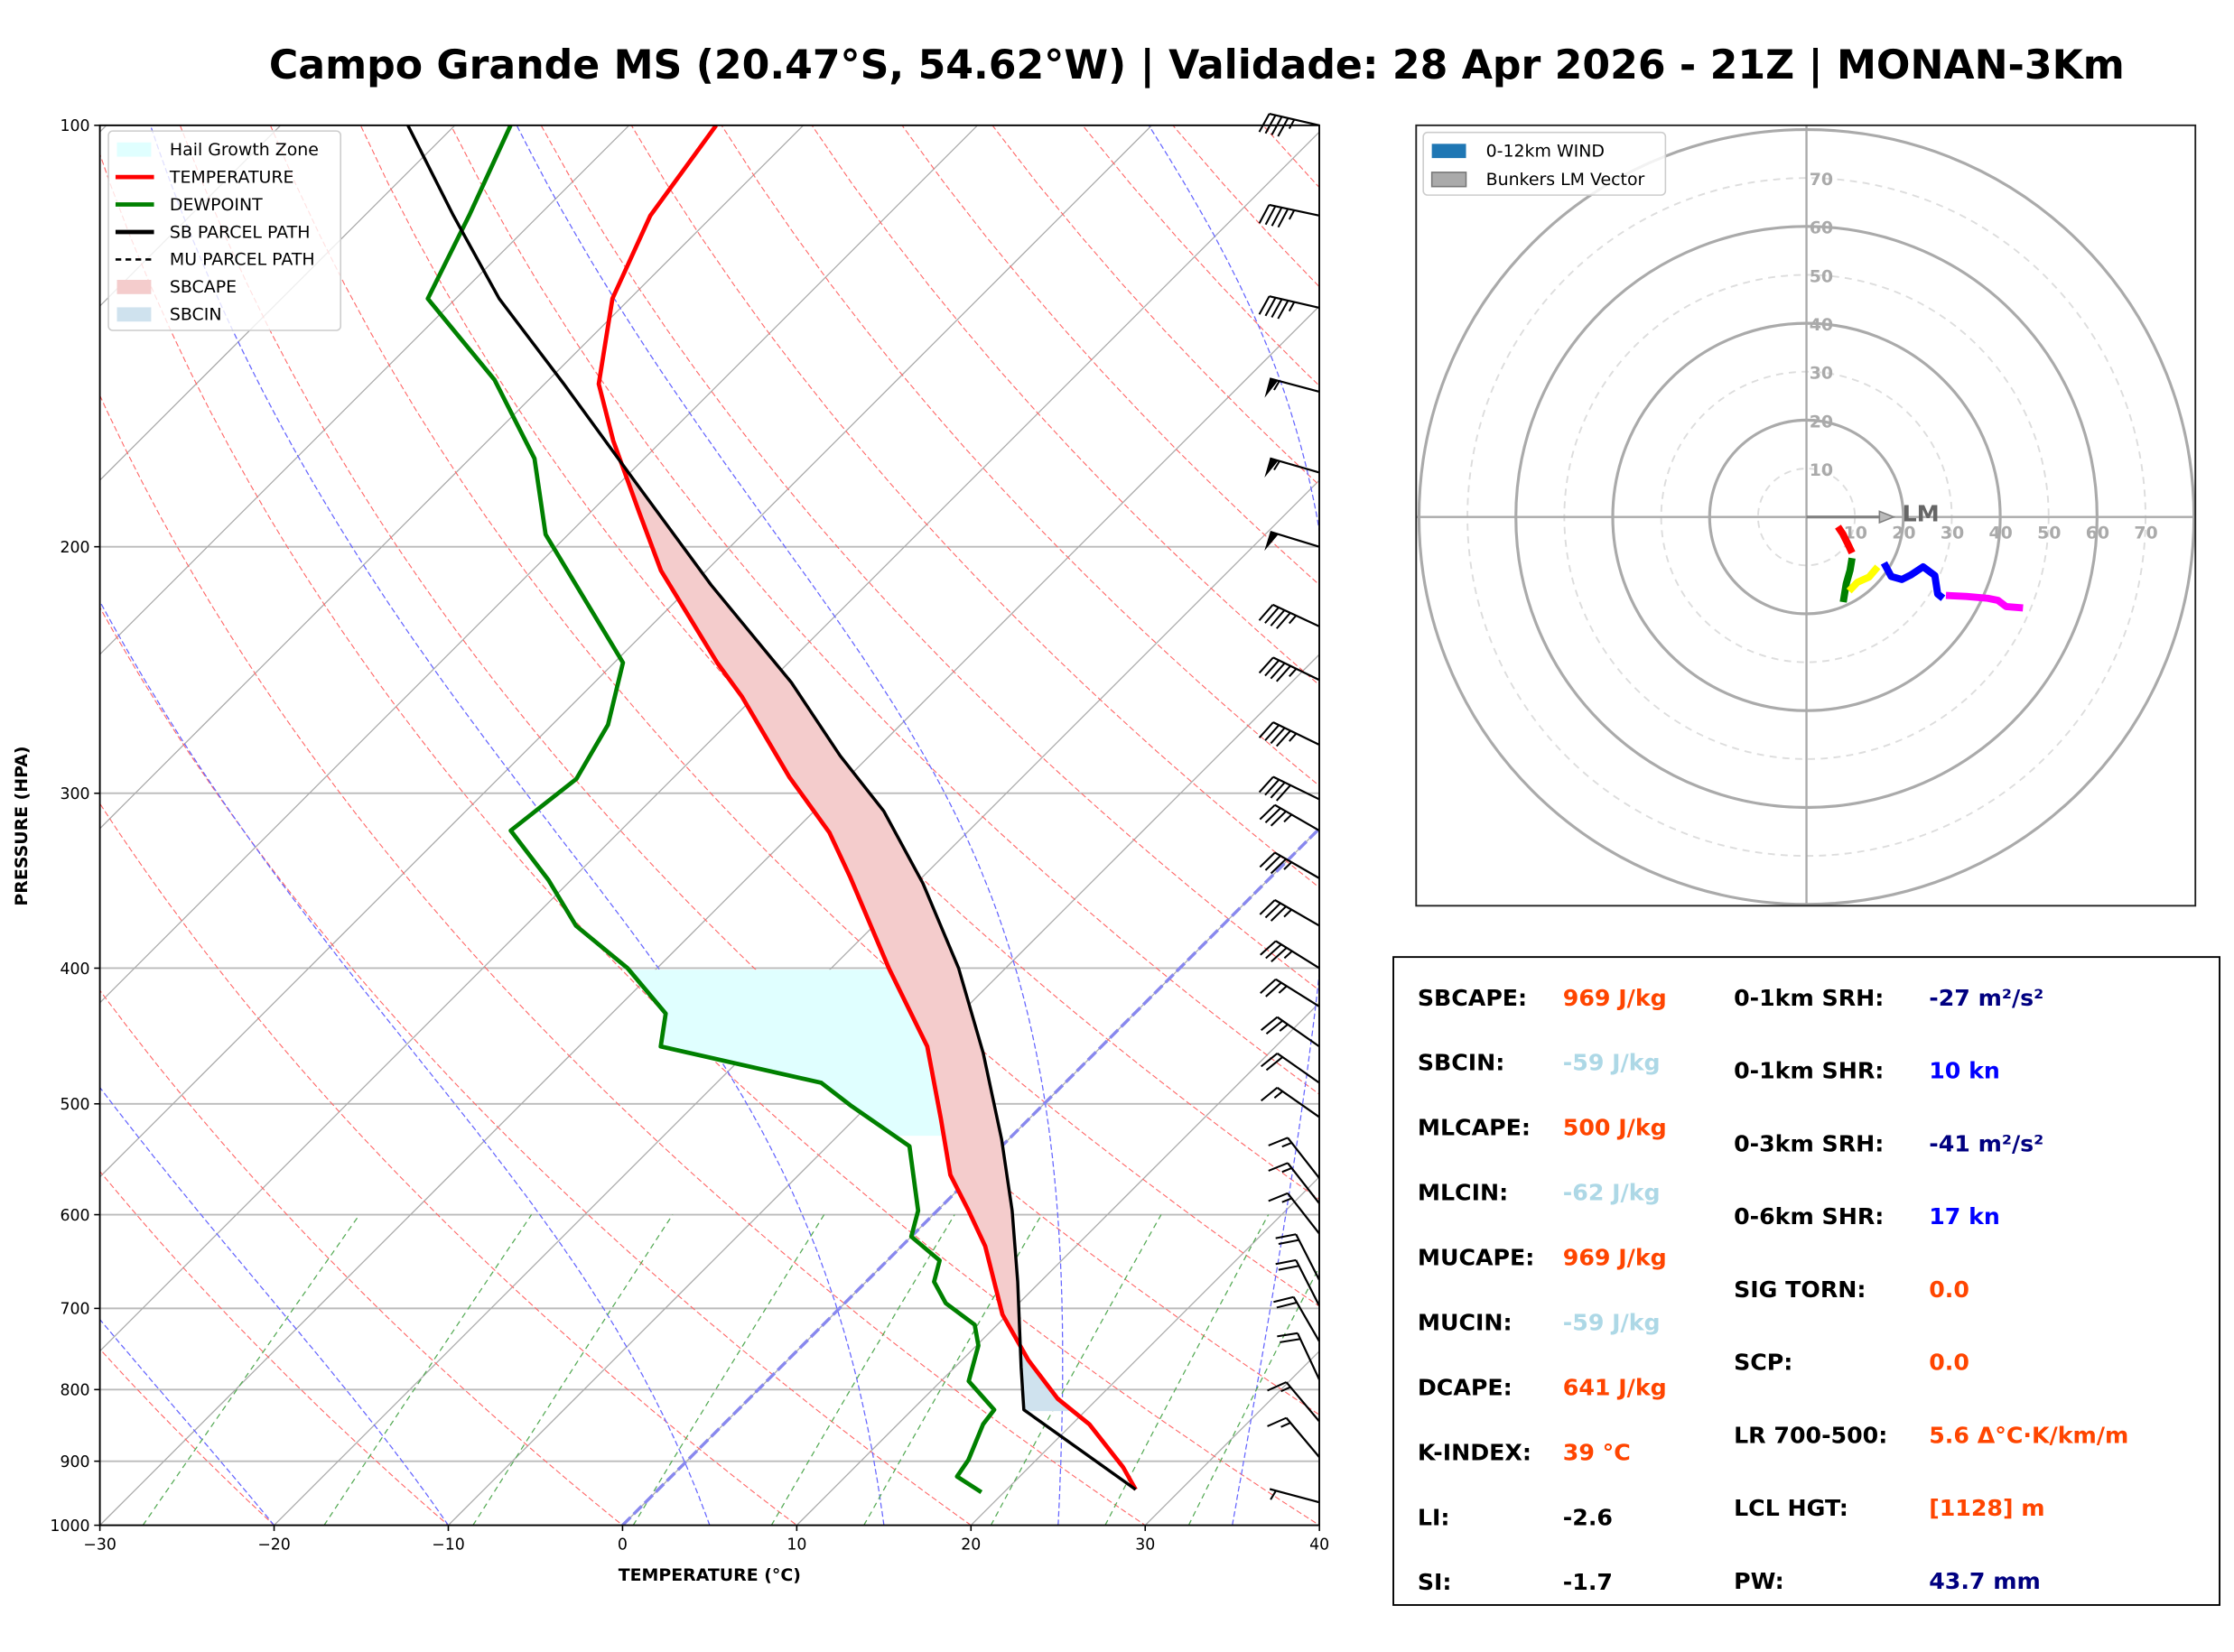 The width and height of the screenshot is (2234, 1652). What do you see at coordinates (448, 1545) in the screenshot?
I see `x-tick-label: −10` at bounding box center [448, 1545].